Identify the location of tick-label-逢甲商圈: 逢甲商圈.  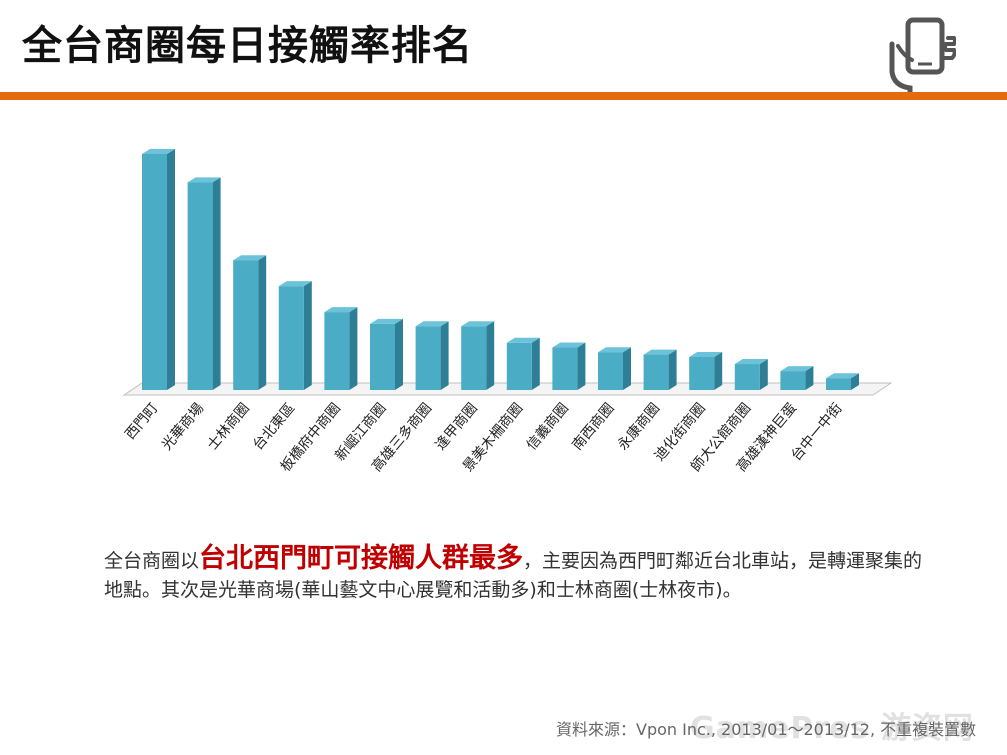
(457, 426).